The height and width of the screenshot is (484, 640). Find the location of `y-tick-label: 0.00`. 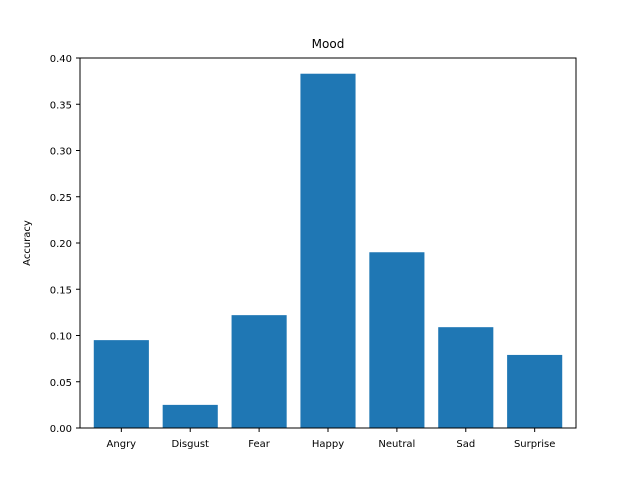

y-tick-label: 0.00 is located at coordinates (61, 429).